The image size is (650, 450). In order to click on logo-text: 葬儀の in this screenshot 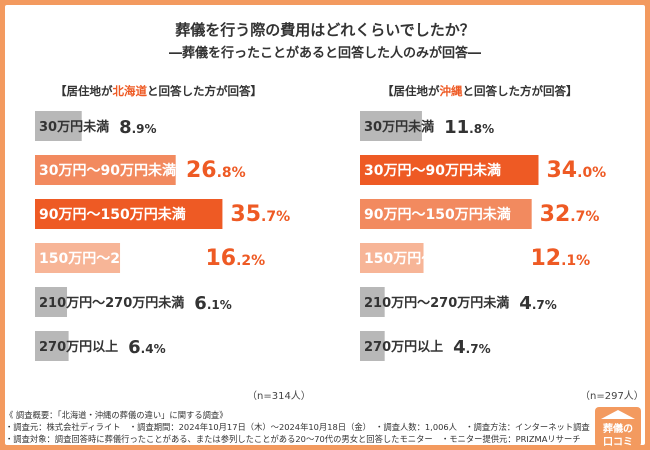, I will do `click(618, 429)`.